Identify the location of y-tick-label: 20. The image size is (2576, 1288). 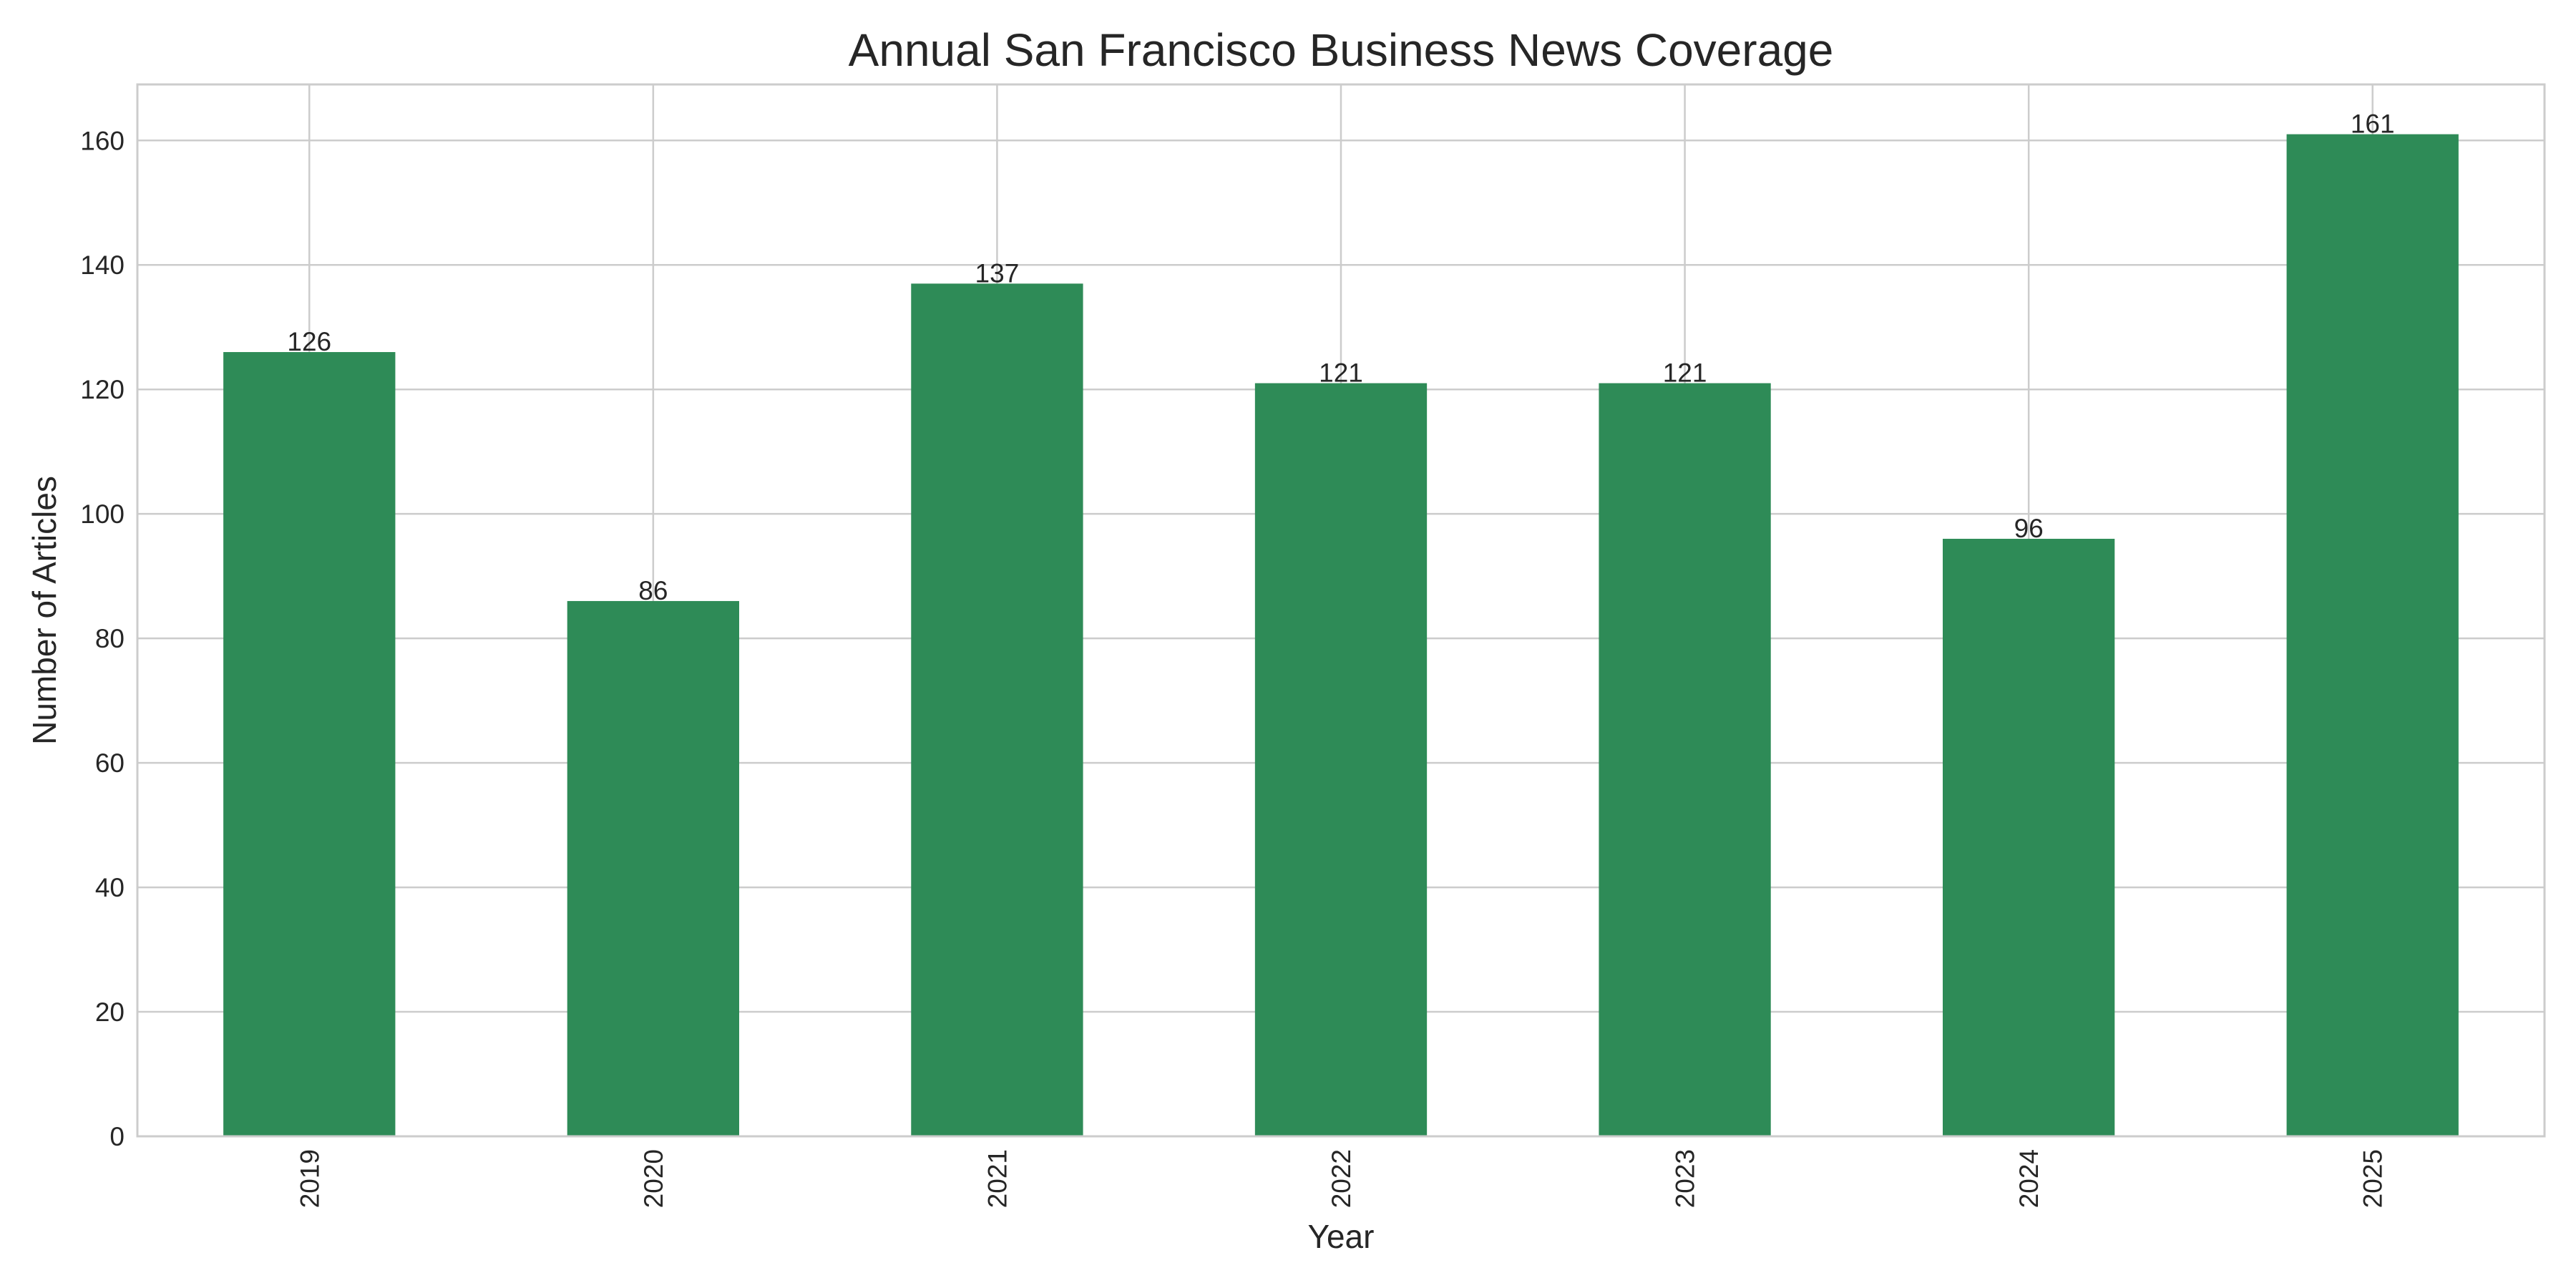
(110, 1012).